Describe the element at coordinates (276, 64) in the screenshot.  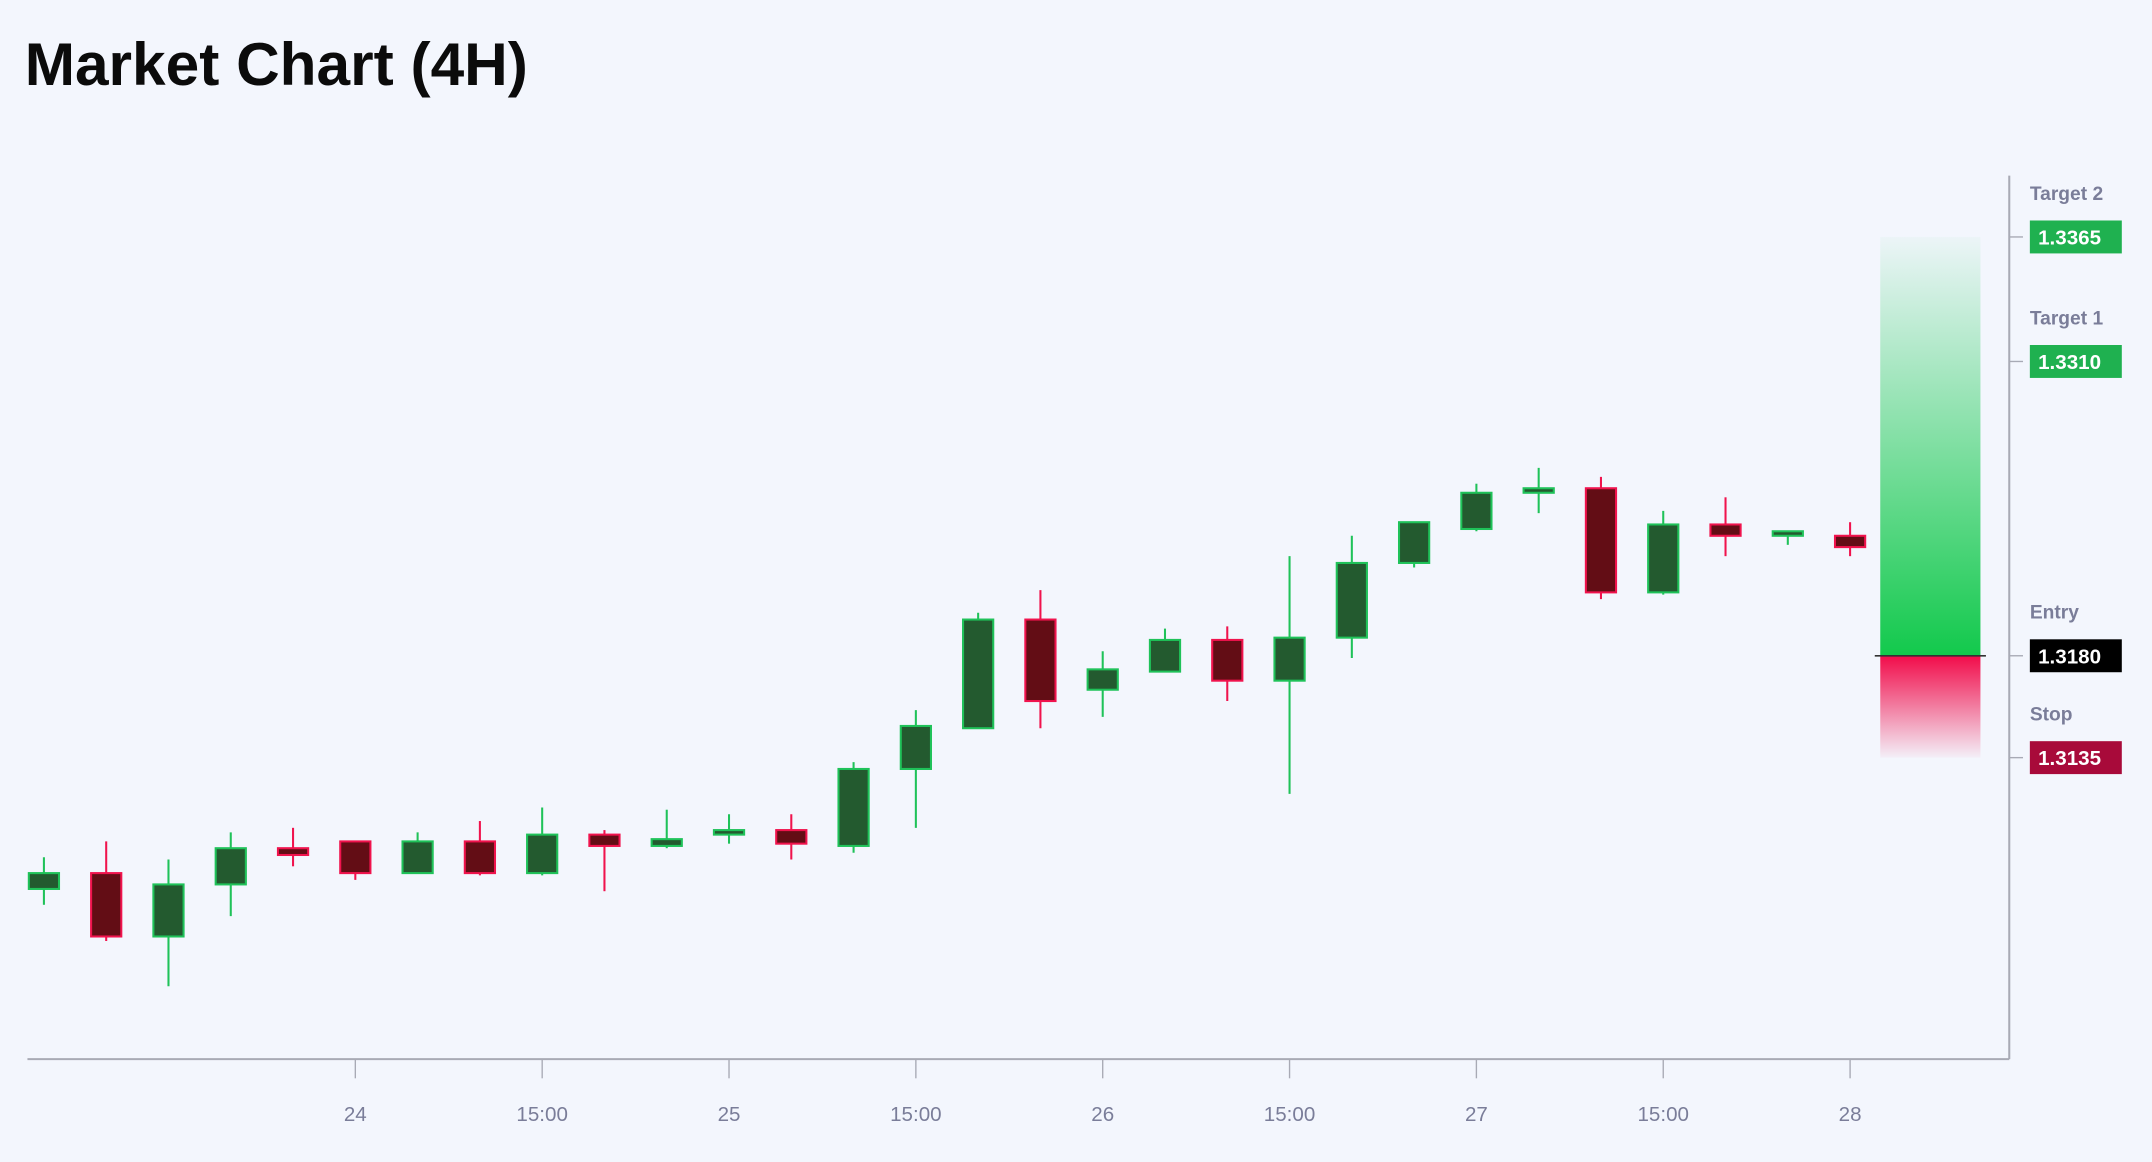
I see `chart-title: Market Chart (4H)` at that location.